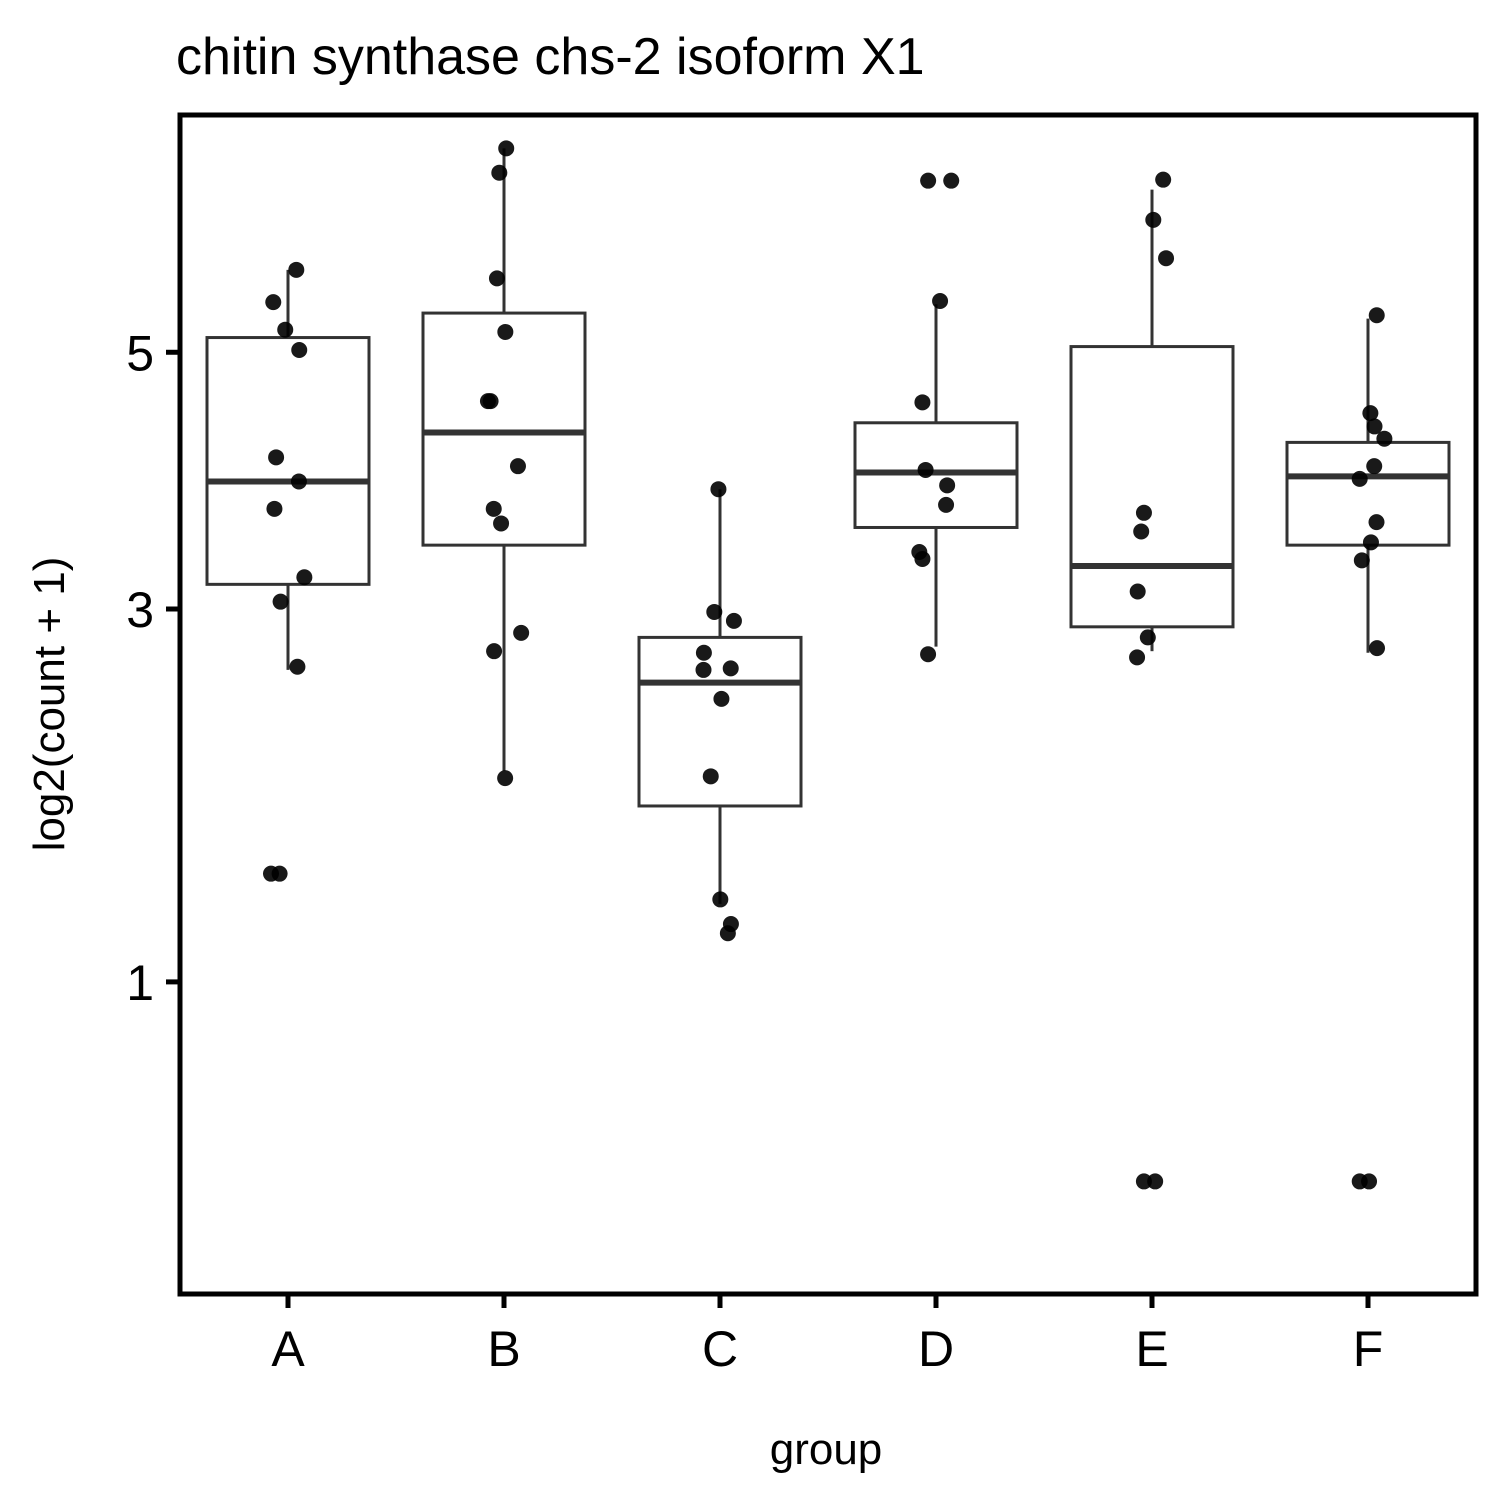  Describe the element at coordinates (504, 463) in the screenshot. I see `points-B` at that location.